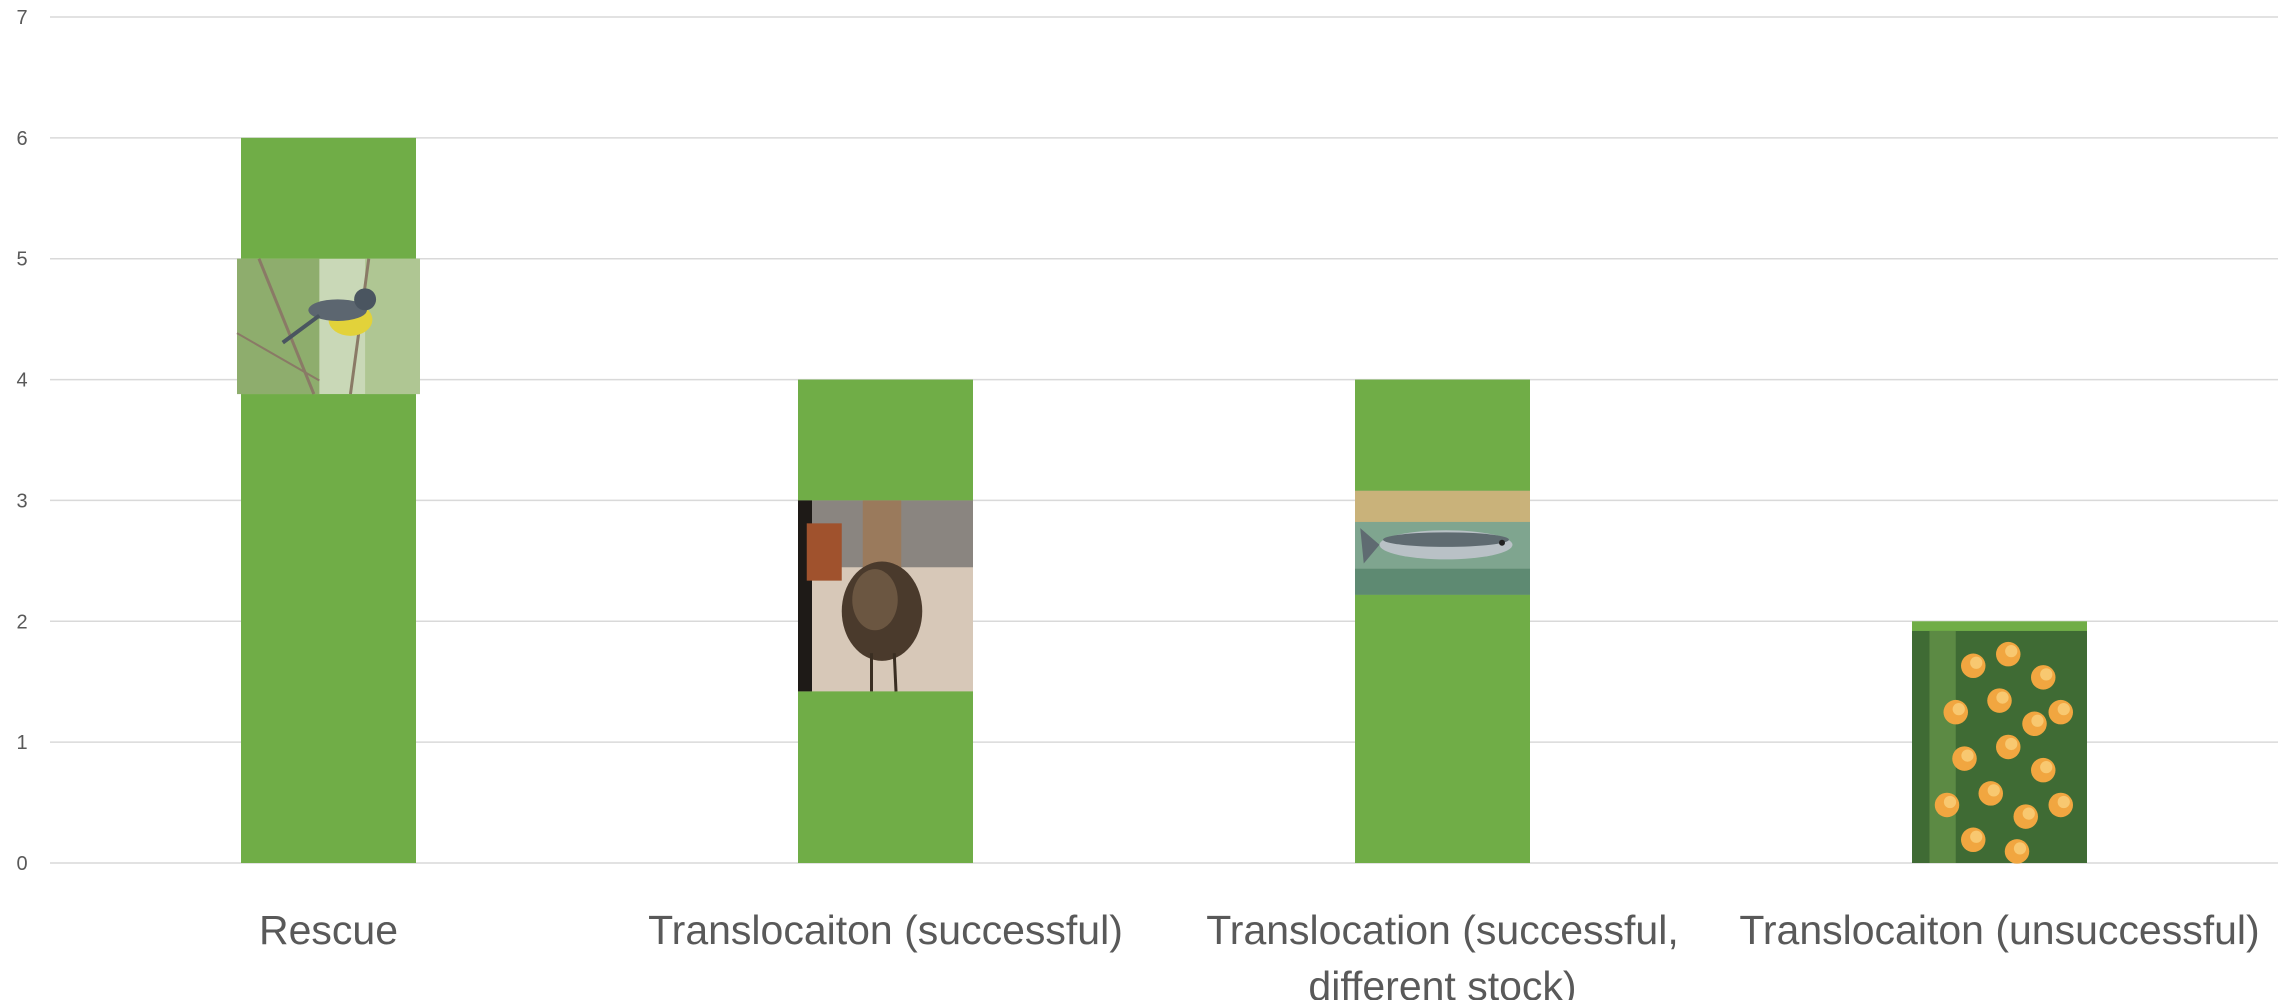 This screenshot has height=1000, width=2293. Describe the element at coordinates (21, 18) in the screenshot. I see `y-tick-label: 7` at that location.